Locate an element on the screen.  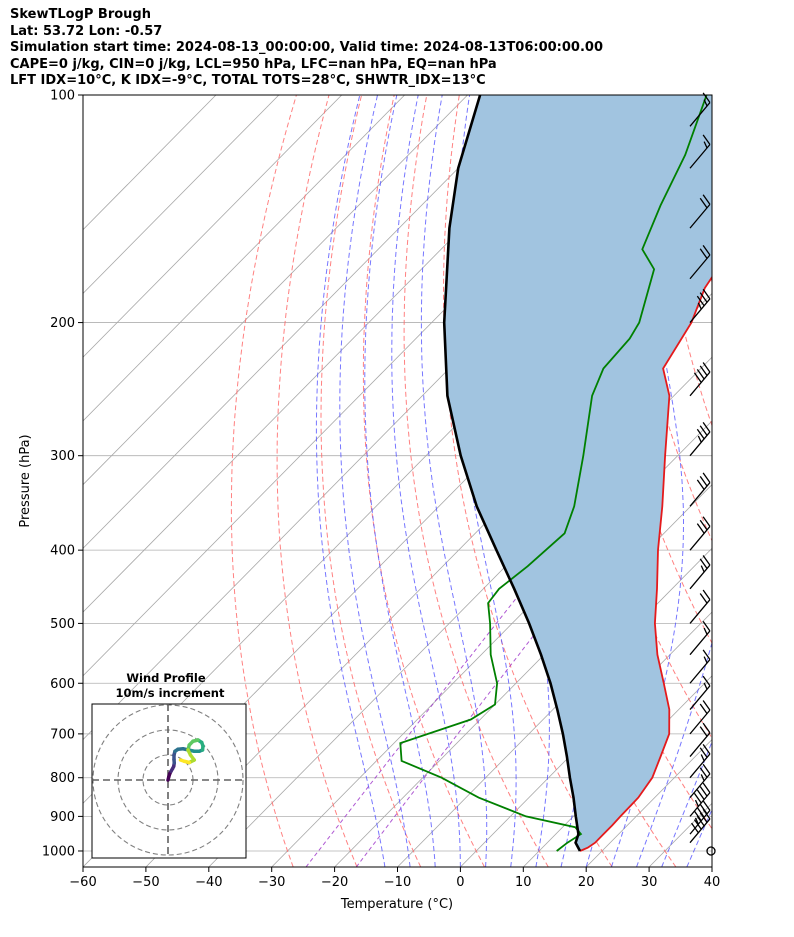
calm-wind-marker is located at coordinates (711, 851).